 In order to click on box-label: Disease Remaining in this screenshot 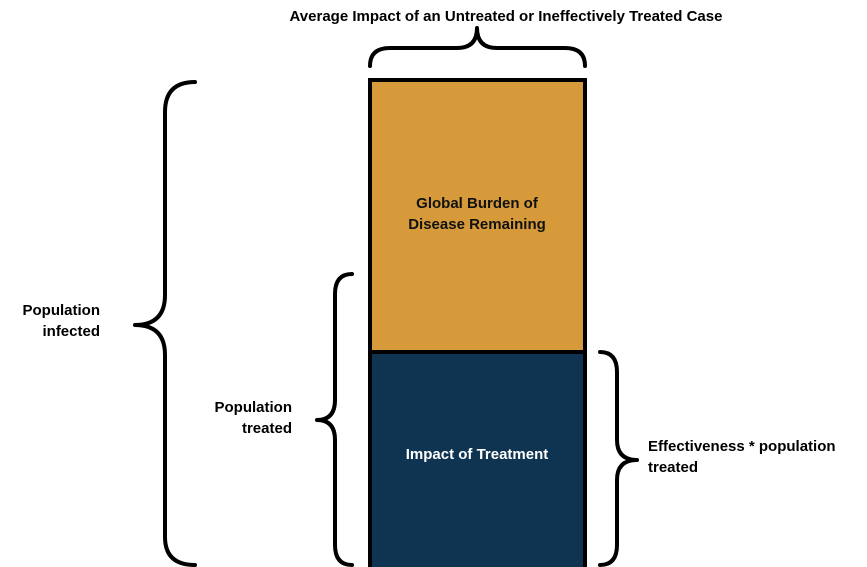, I will do `click(477, 224)`.